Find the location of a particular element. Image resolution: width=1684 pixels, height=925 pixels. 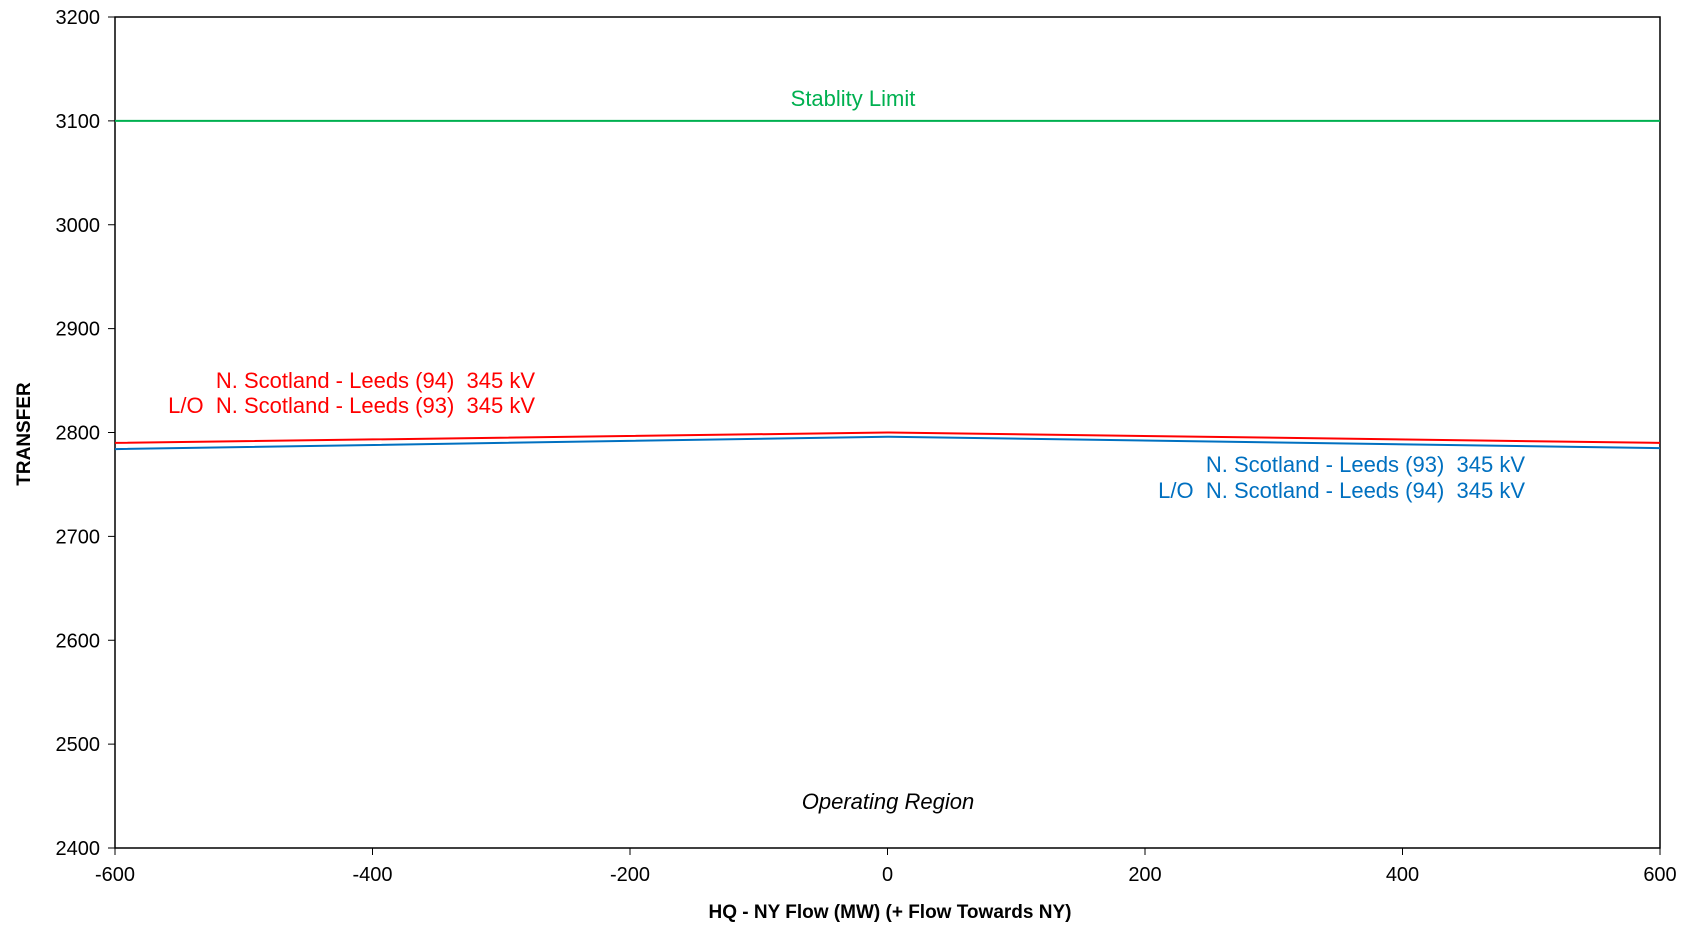

x-tick-label: 0 is located at coordinates (887, 875).